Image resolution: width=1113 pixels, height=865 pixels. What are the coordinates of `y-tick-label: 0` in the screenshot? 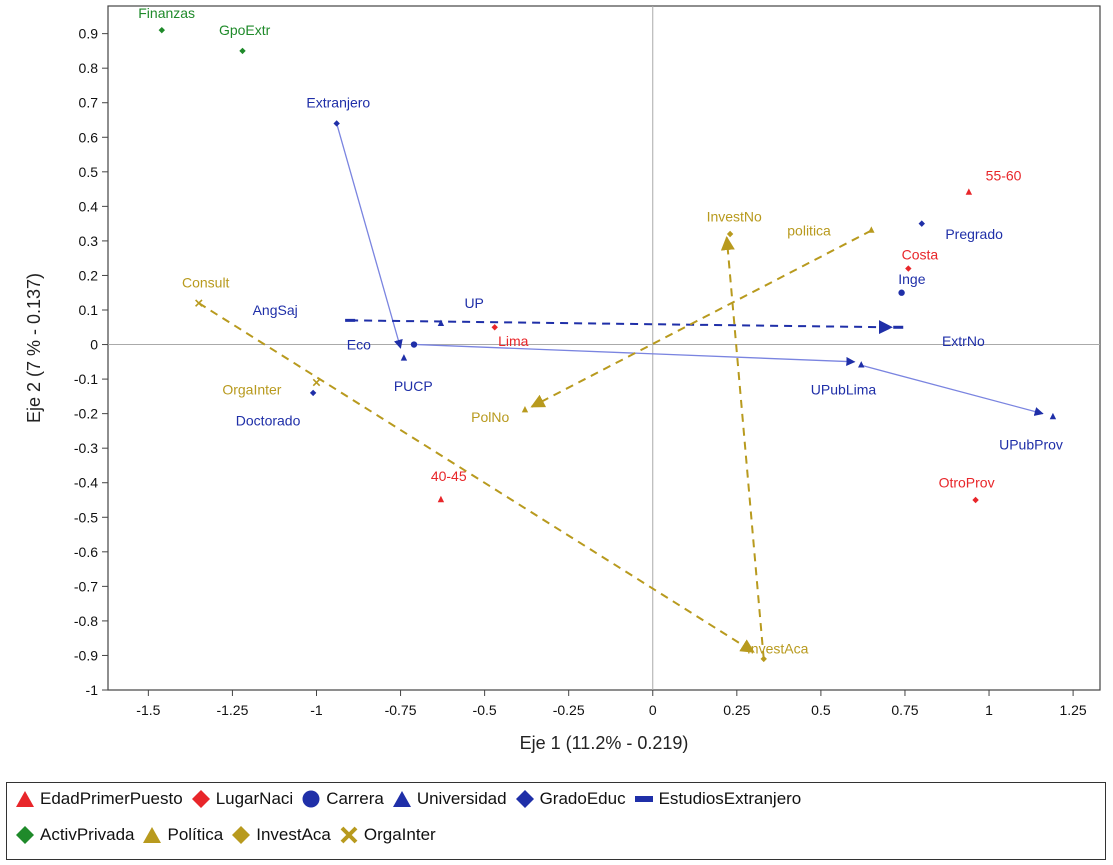 It's located at (94, 345).